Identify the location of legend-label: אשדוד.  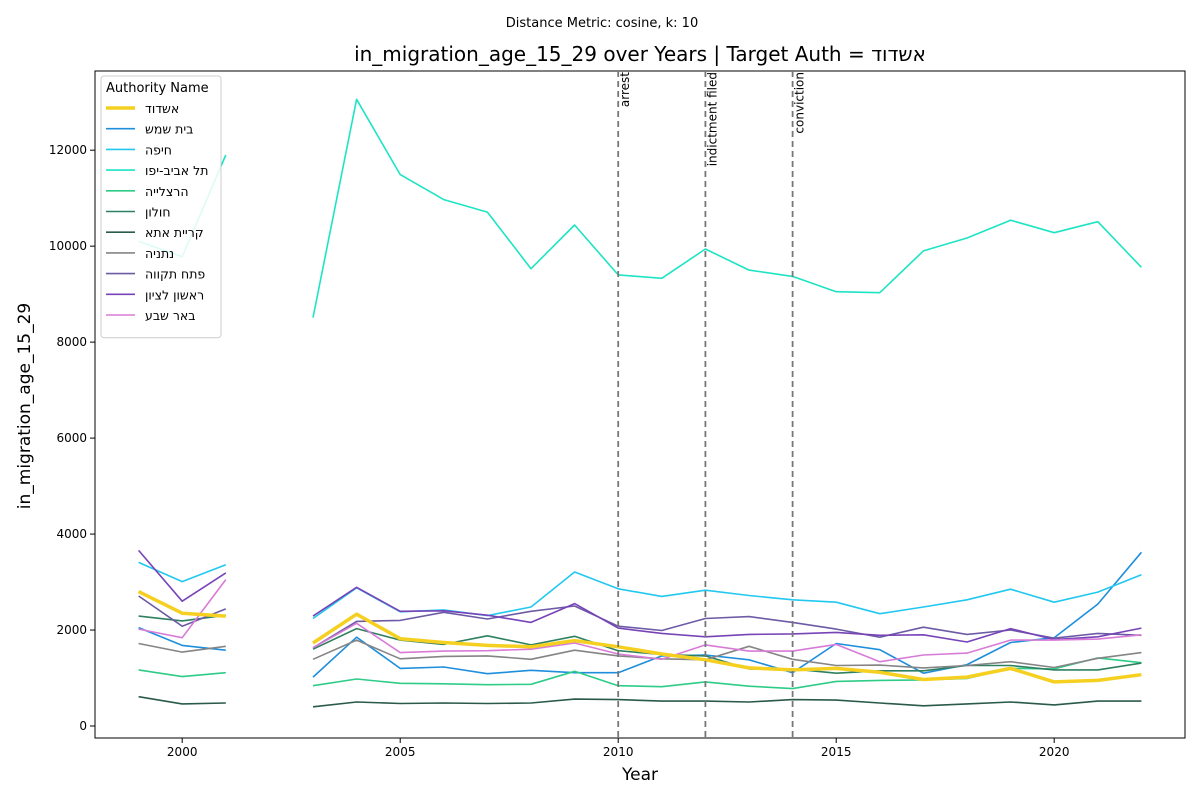
(162, 108).